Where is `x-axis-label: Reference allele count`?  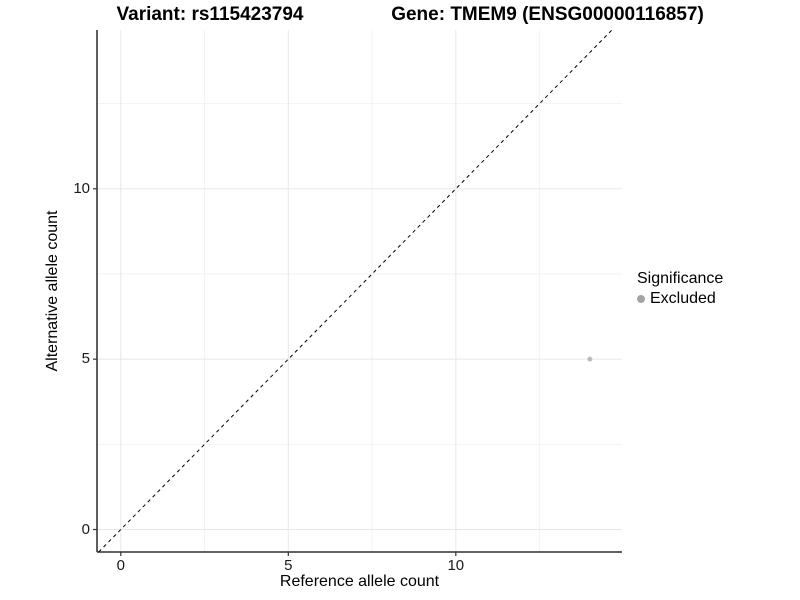 x-axis-label: Reference allele count is located at coordinates (359, 581).